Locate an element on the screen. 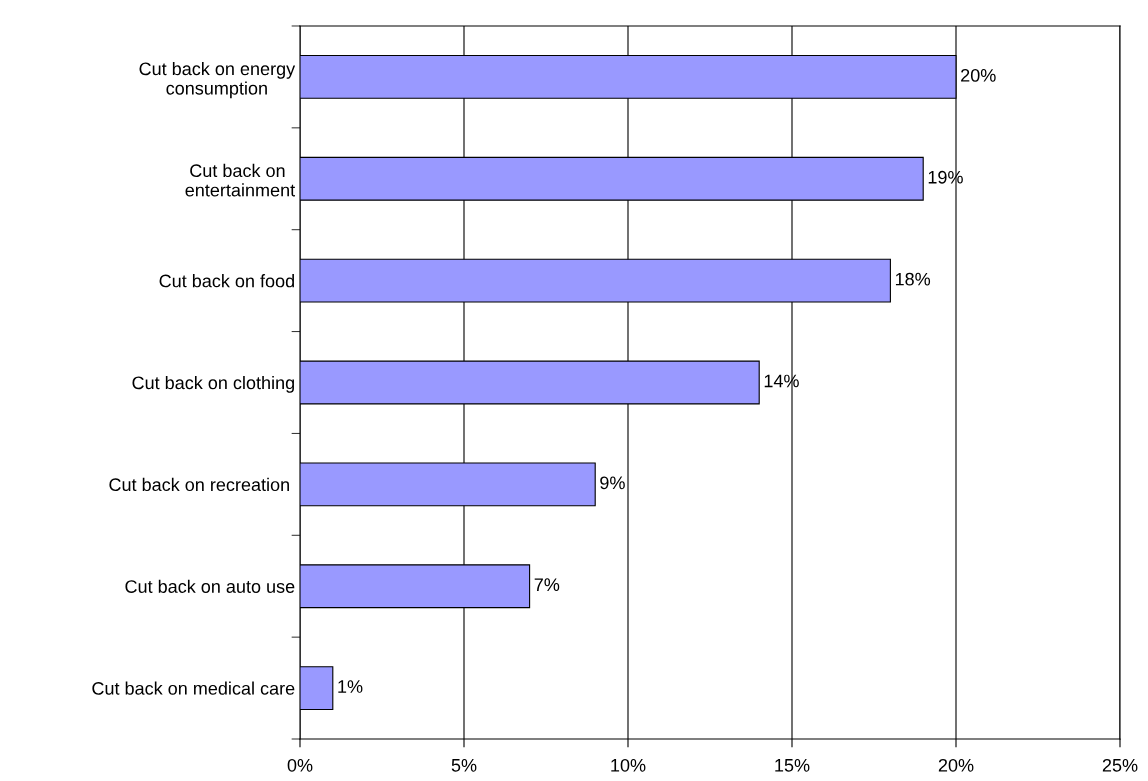 The image size is (1148, 781). y-tick-label: Cut back on medical care is located at coordinates (193, 688).